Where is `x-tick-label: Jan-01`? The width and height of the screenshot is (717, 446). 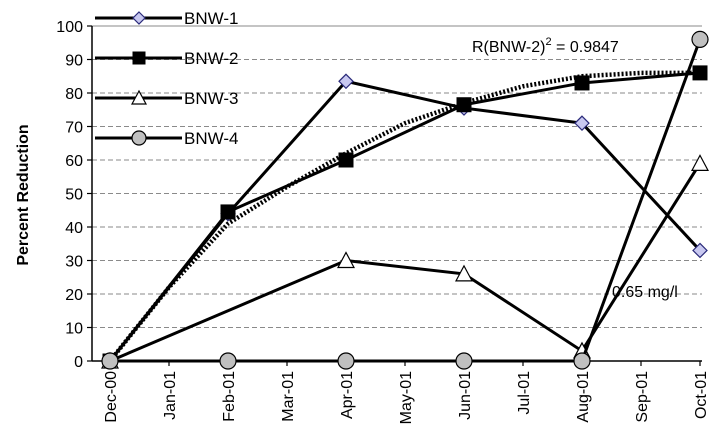 x-tick-label: Jan-01 is located at coordinates (170, 395).